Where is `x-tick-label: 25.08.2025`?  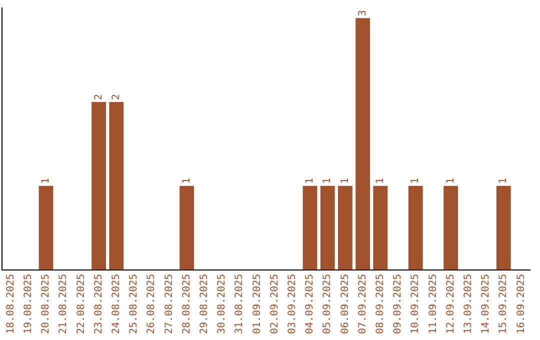 x-tick-label: 25.08.2025 is located at coordinates (134, 304).